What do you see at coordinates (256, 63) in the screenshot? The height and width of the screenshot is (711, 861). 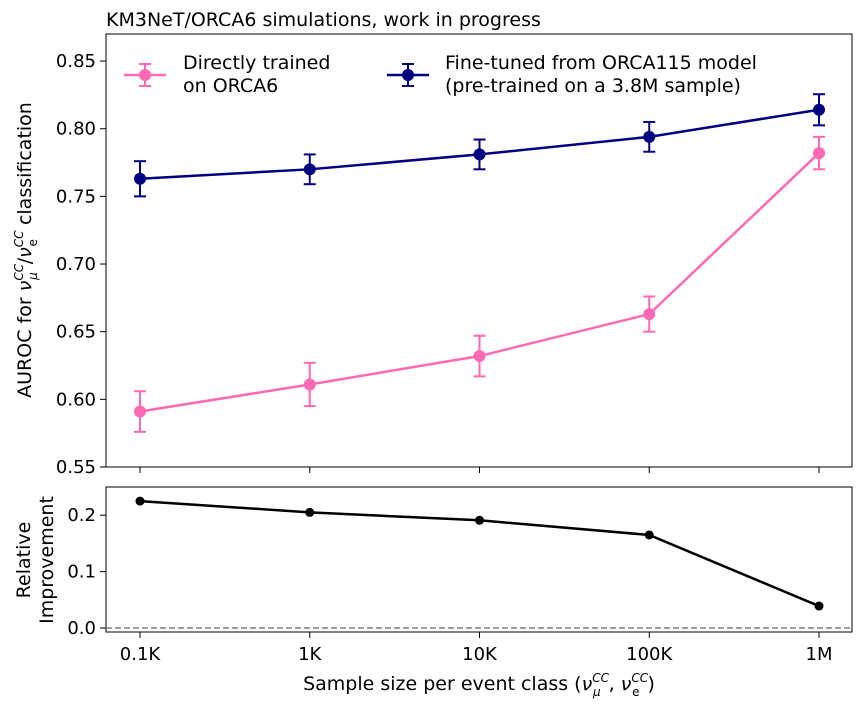 I see `legend-label: Directly trained` at bounding box center [256, 63].